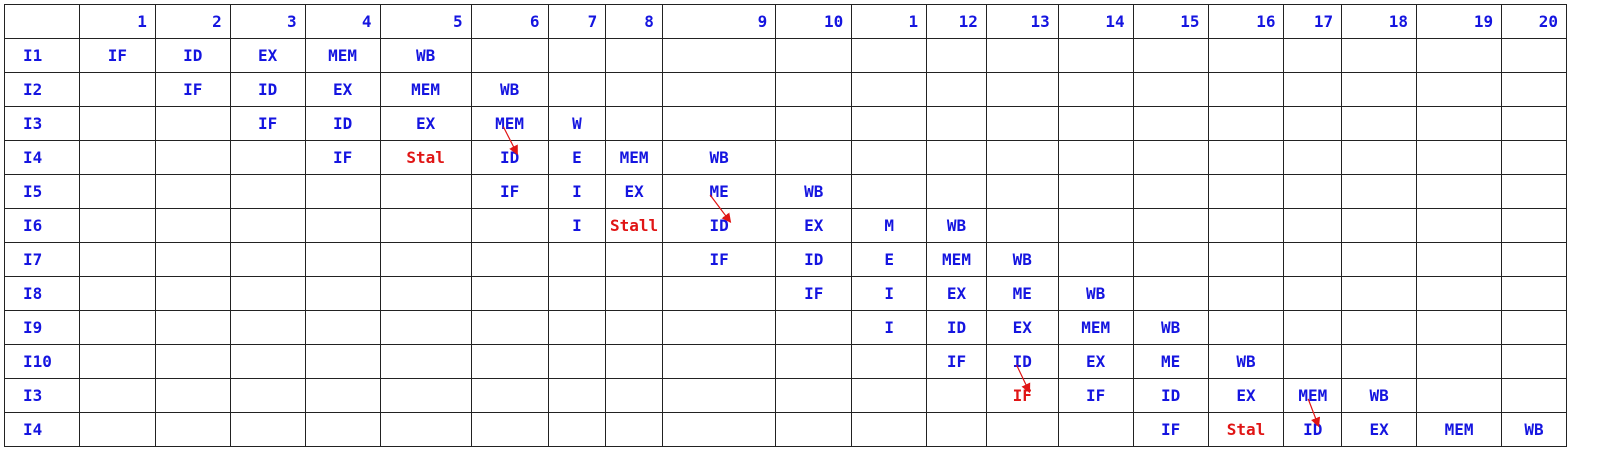 This screenshot has height=459, width=1617. Describe the element at coordinates (1459, 21) in the screenshot. I see `cycle-header: 19` at that location.